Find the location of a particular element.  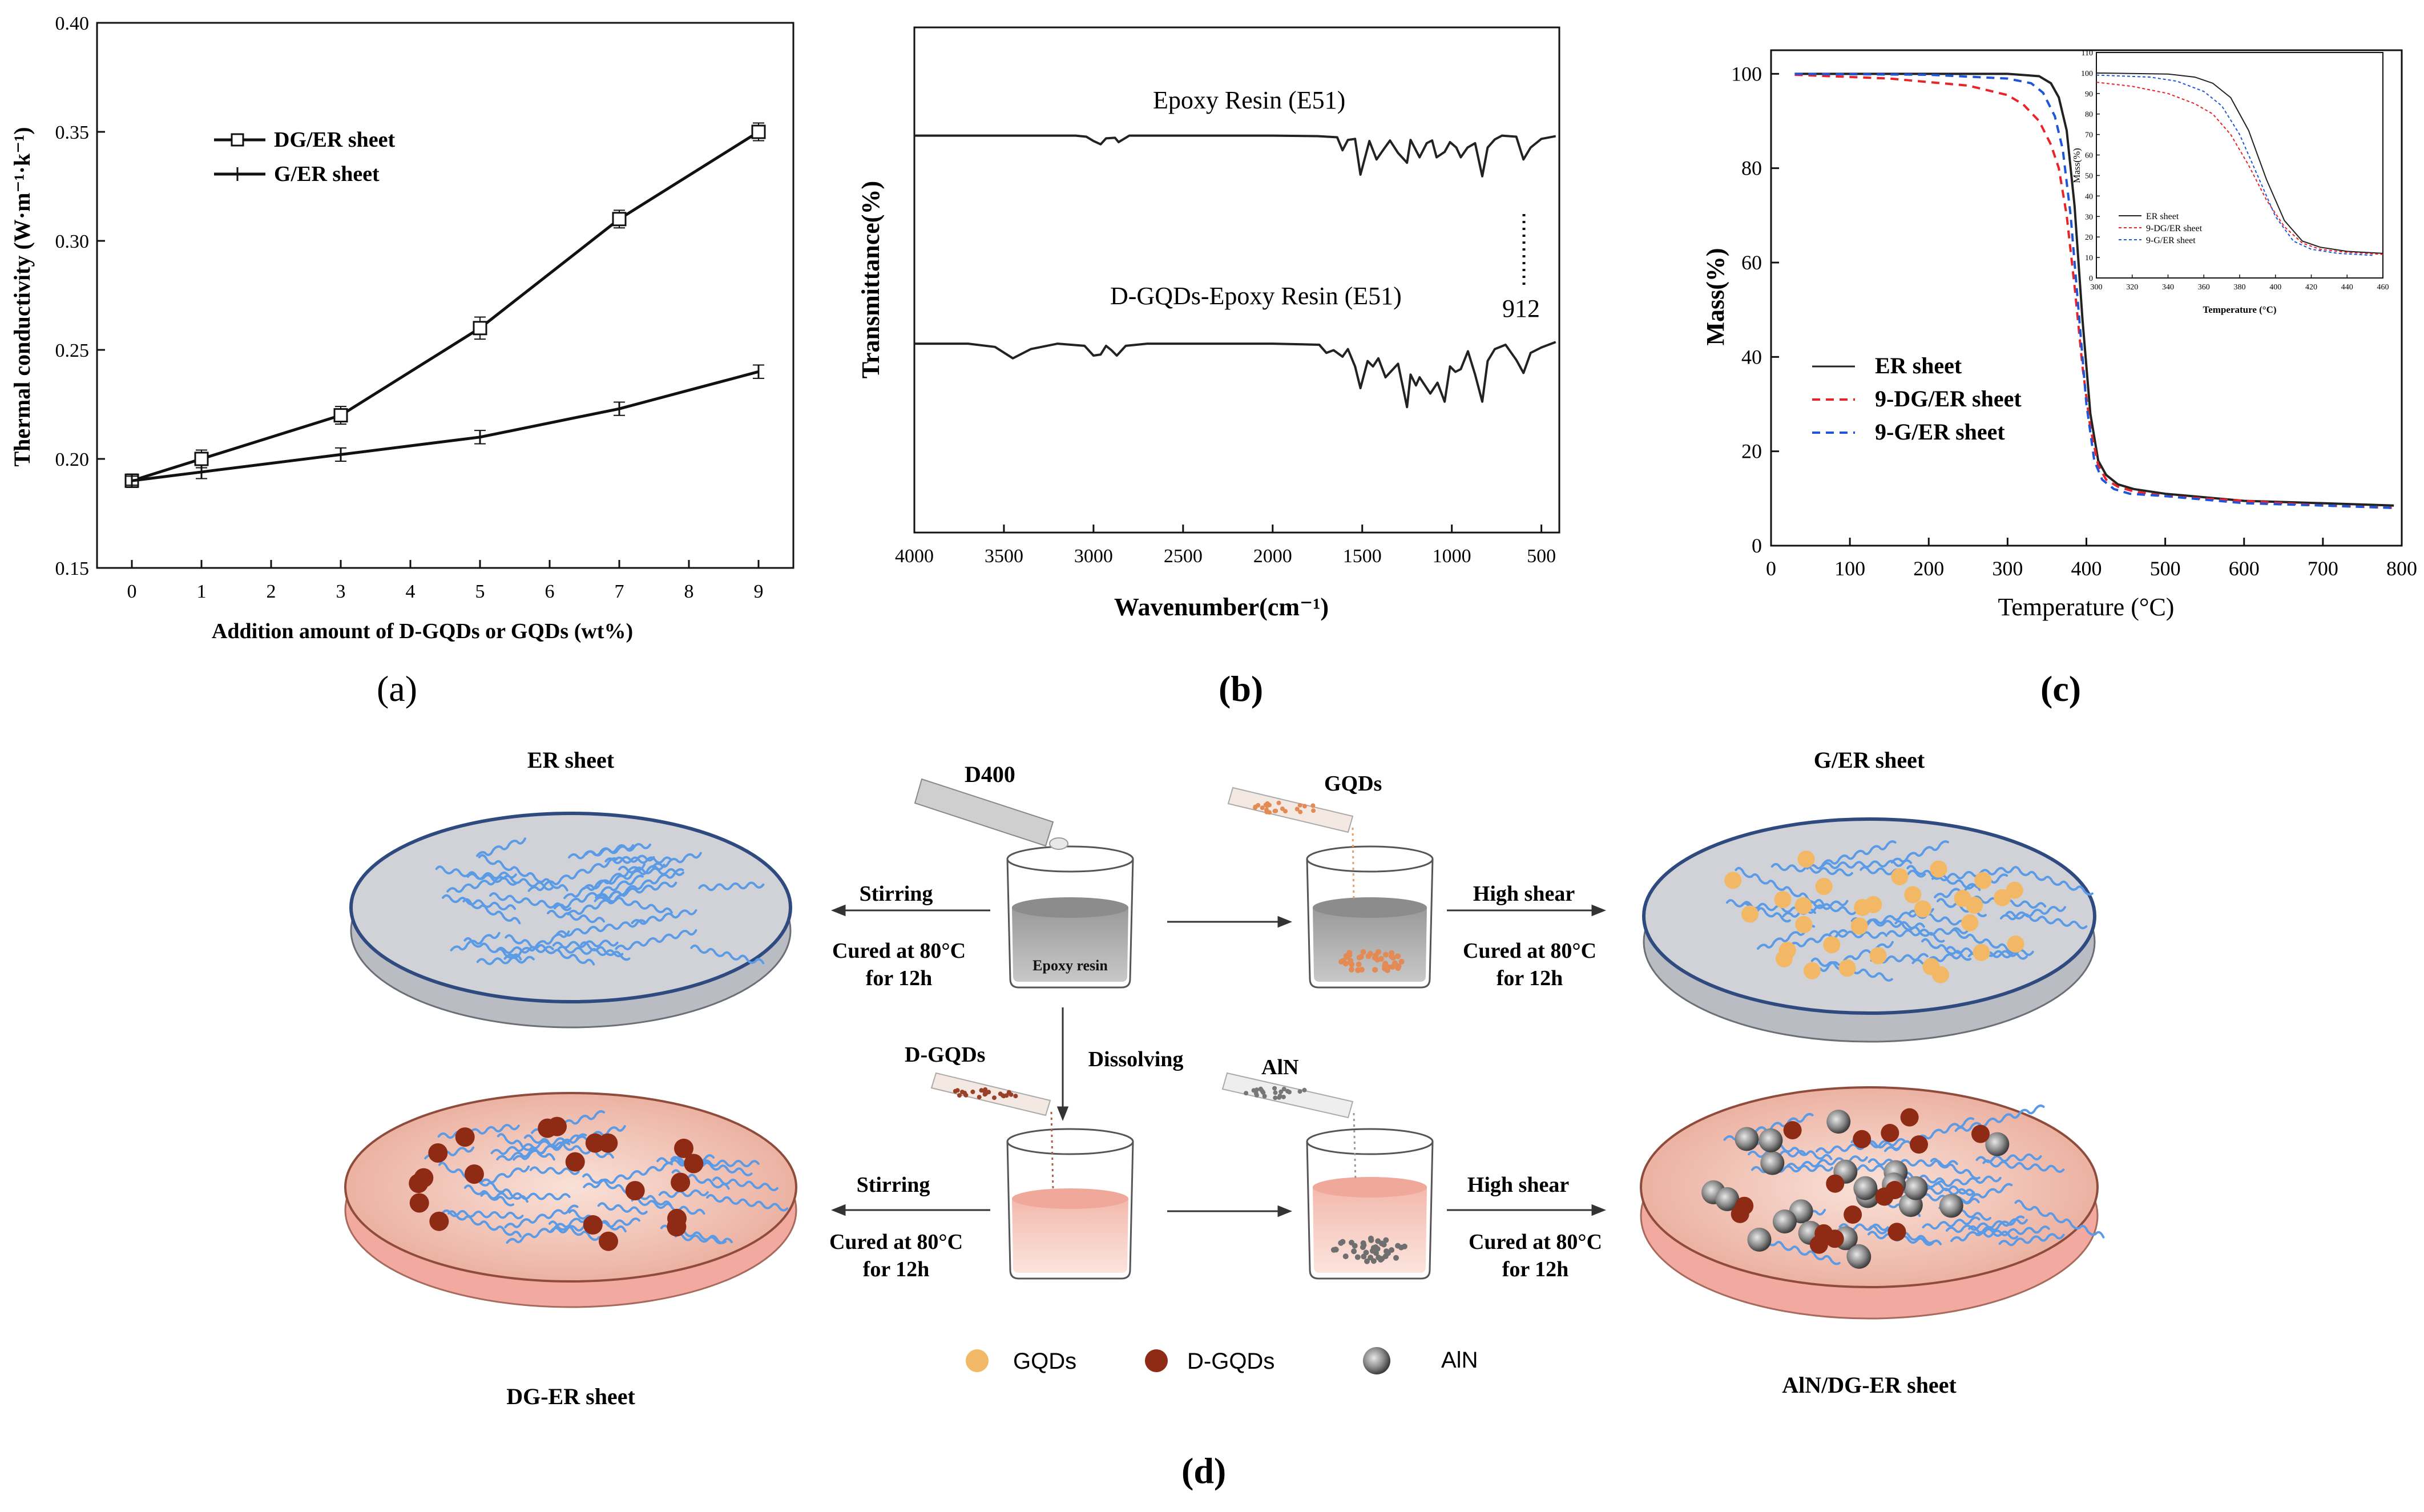

chart-c-xtick-label: 100 is located at coordinates (1849, 568).